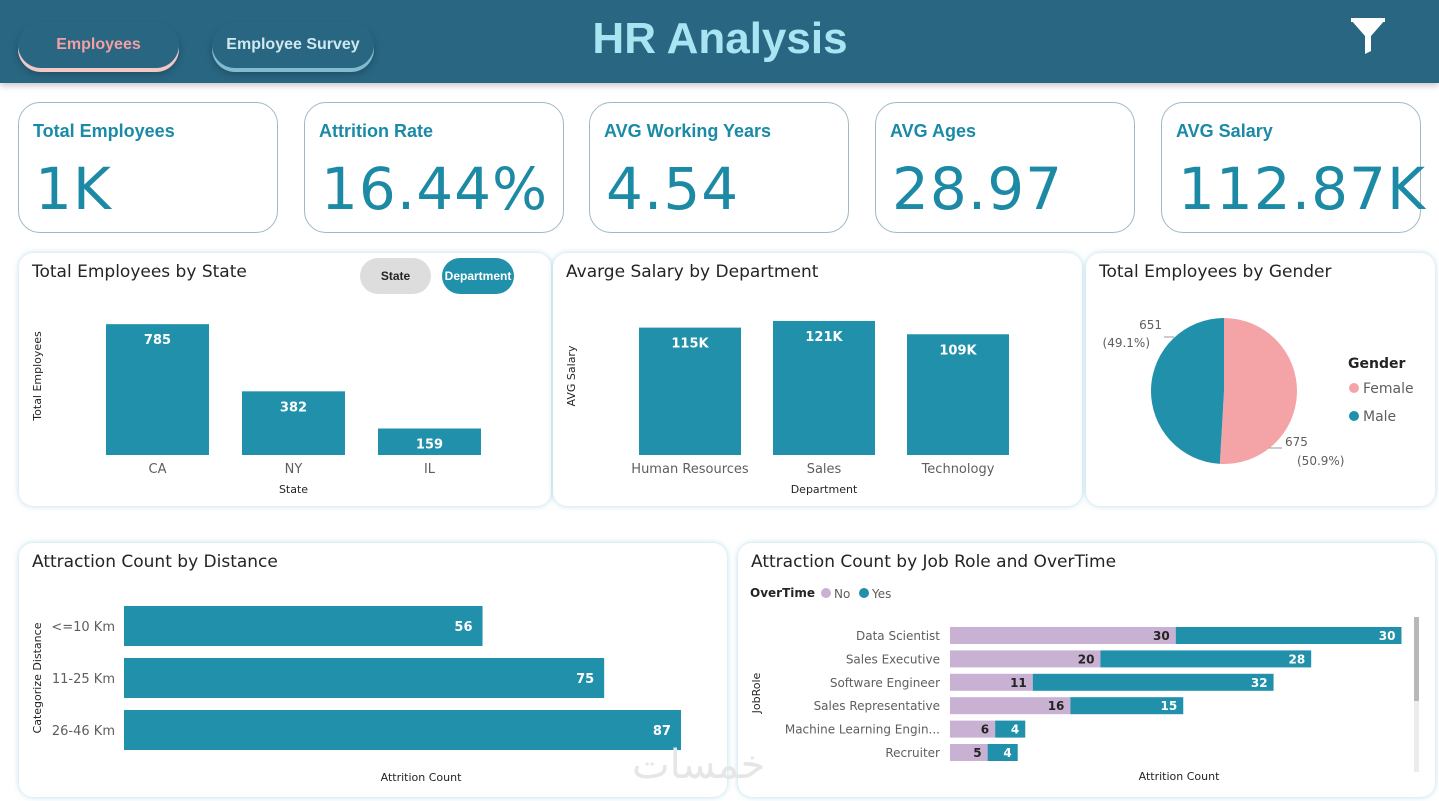 Image resolution: width=1439 pixels, height=801 pixels. What do you see at coordinates (1215, 272) in the screenshot?
I see `chart-title: Total Employees by Gender` at bounding box center [1215, 272].